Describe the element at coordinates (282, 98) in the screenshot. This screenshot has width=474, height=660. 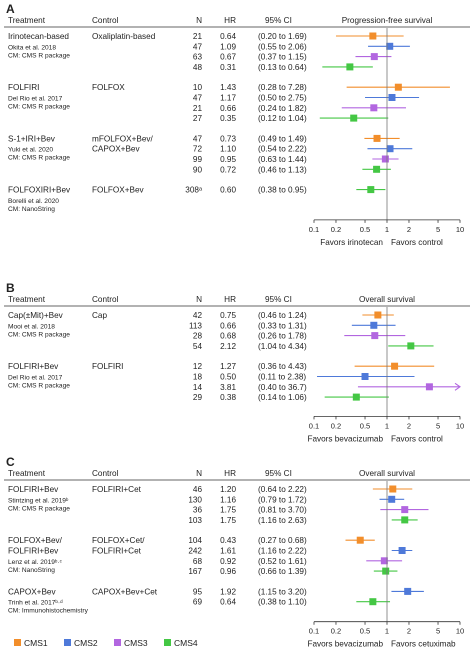
I see `row-ci: (0.50 to 2.75)` at that location.